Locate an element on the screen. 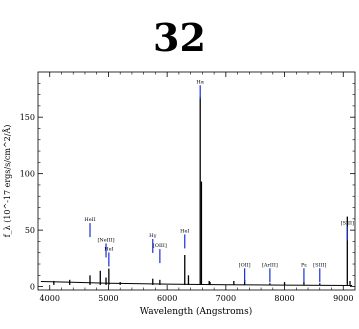 The height and width of the screenshot is (329, 359). y-tick-label: 150 is located at coordinates (27, 117).